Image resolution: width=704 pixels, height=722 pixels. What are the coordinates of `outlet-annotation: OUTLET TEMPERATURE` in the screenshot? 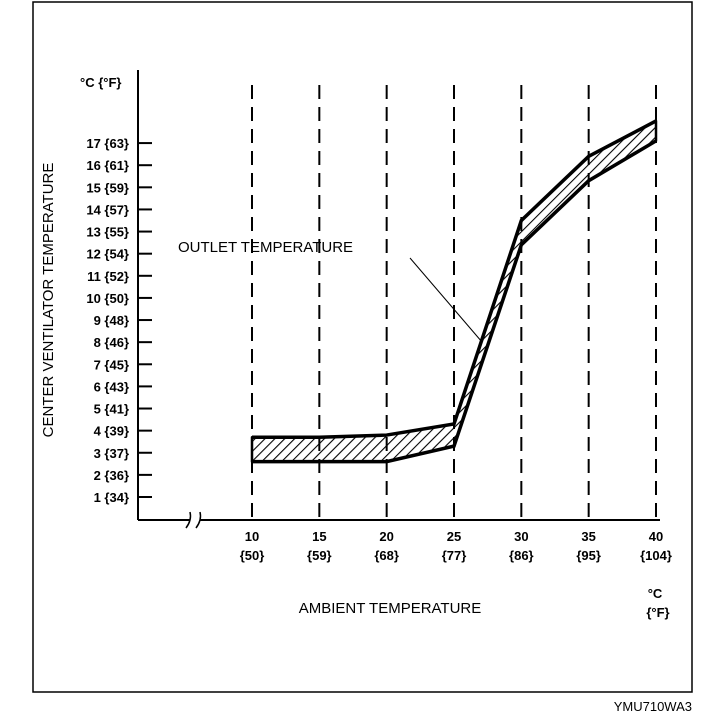 It's located at (265, 247).